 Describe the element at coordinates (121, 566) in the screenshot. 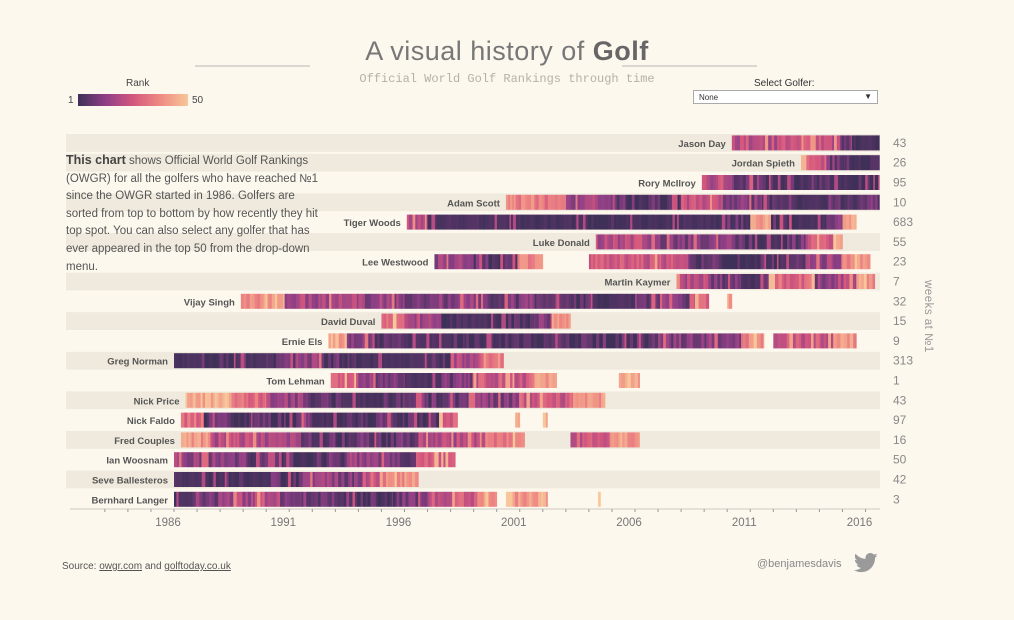

I see `source-link-owgr: owgr.com` at that location.